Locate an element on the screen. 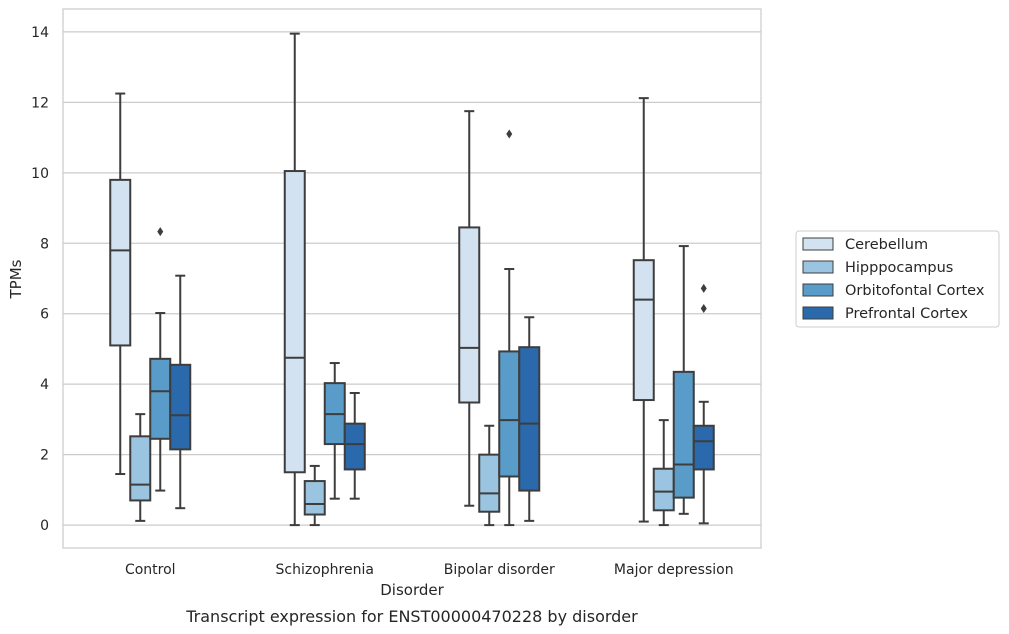  legend-label: Cerebellum is located at coordinates (886, 245).